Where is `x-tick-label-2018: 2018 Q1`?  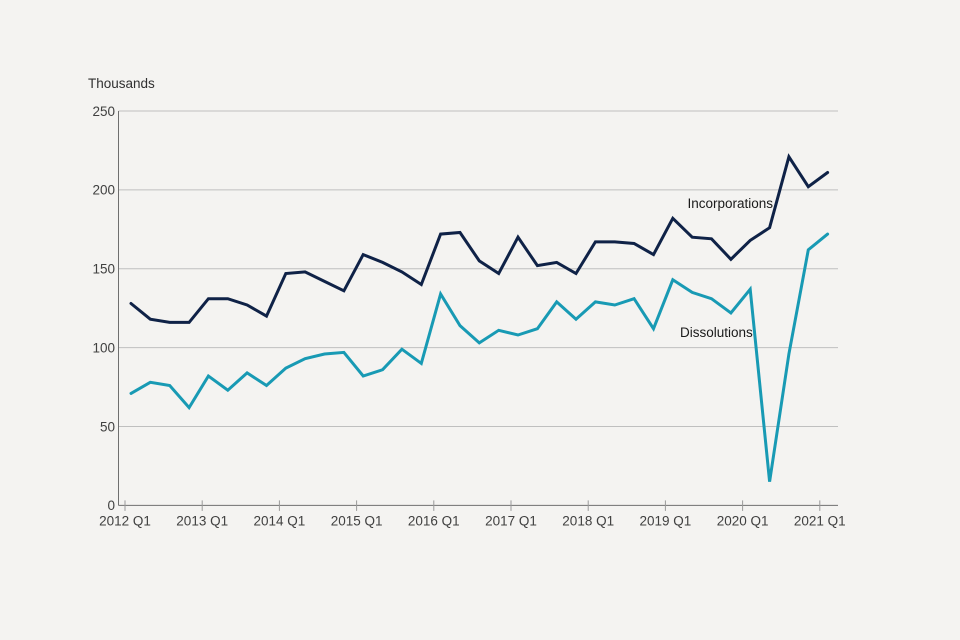 x-tick-label-2018: 2018 Q1 is located at coordinates (588, 521).